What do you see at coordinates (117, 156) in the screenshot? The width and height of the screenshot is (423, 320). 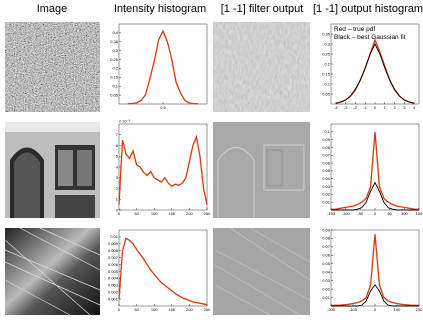 I see `y-tick-label: 5` at bounding box center [117, 156].